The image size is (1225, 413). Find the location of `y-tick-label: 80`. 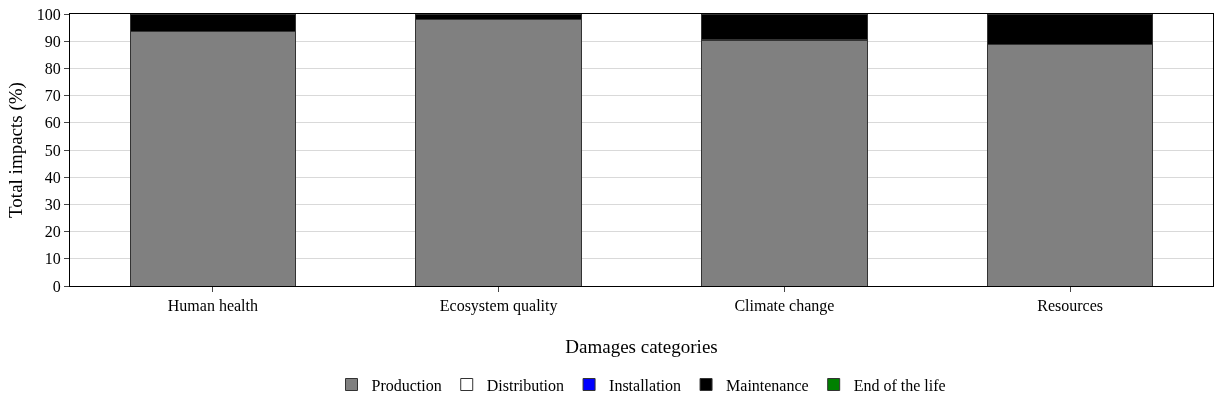

y-tick-label: 80 is located at coordinates (52, 68).